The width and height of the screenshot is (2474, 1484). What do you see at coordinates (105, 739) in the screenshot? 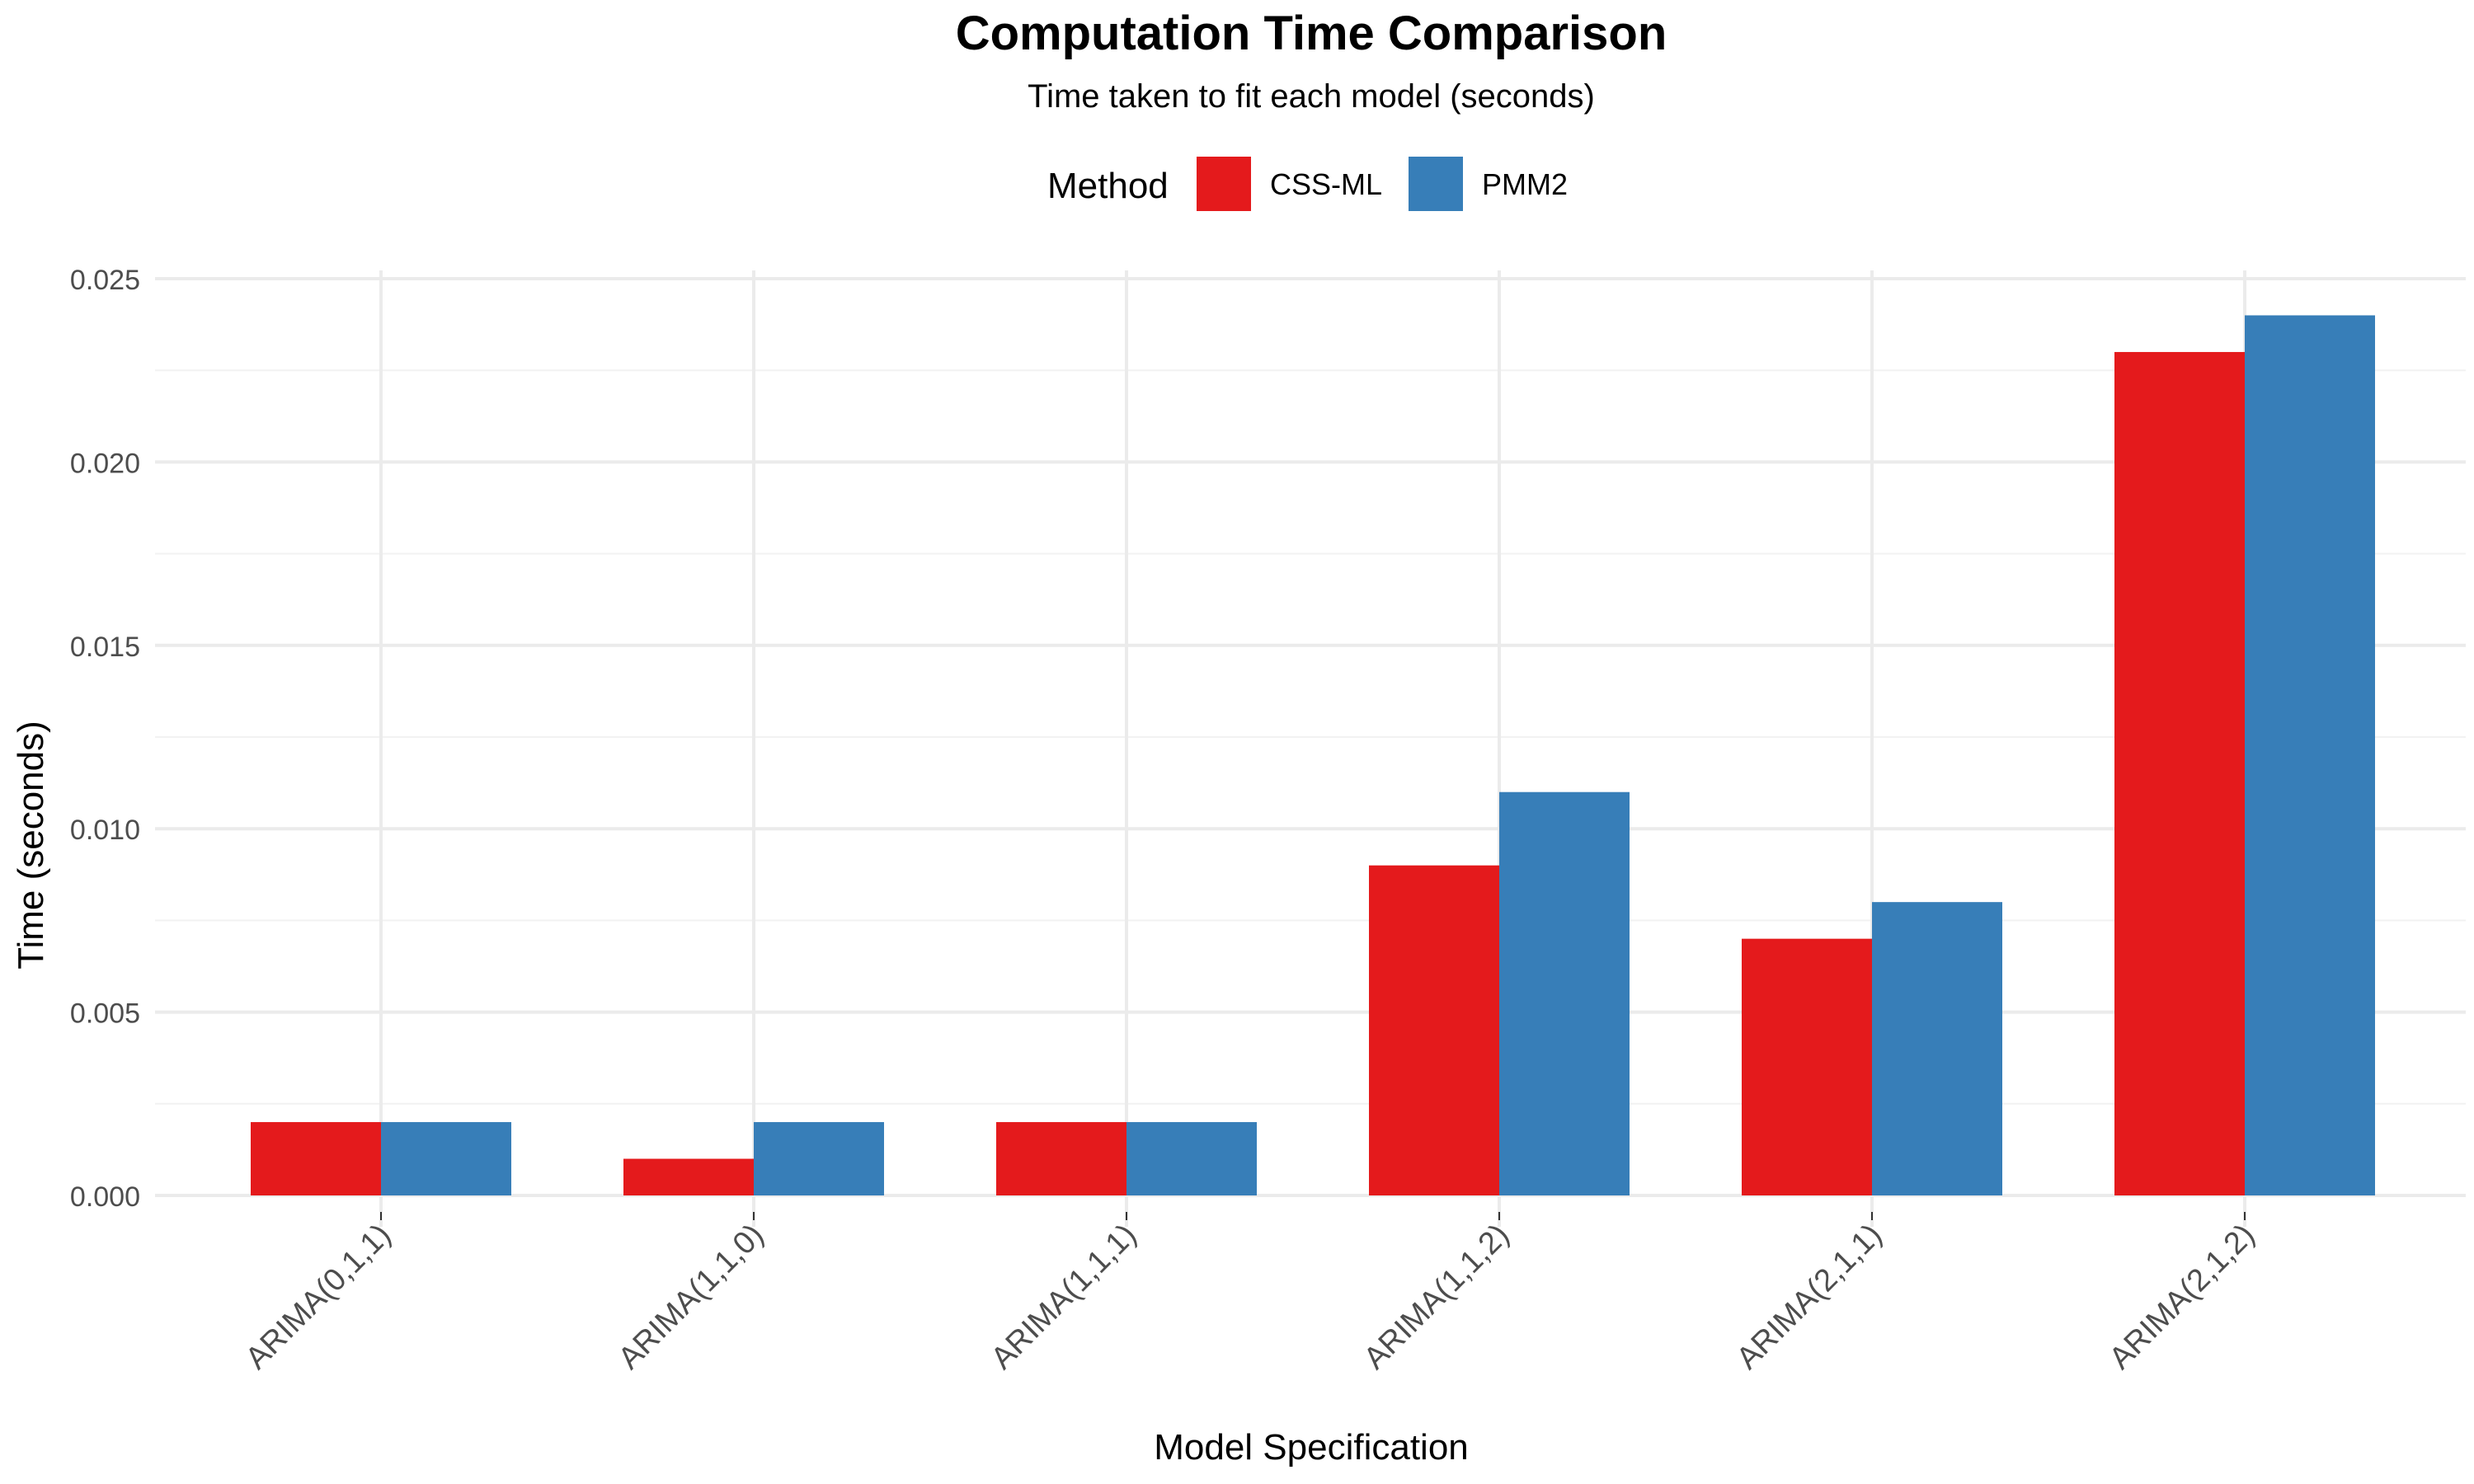
I see `y-axis-ticks: 0.000 0.005 0.010 0.015 0.020 0.025` at bounding box center [105, 739].